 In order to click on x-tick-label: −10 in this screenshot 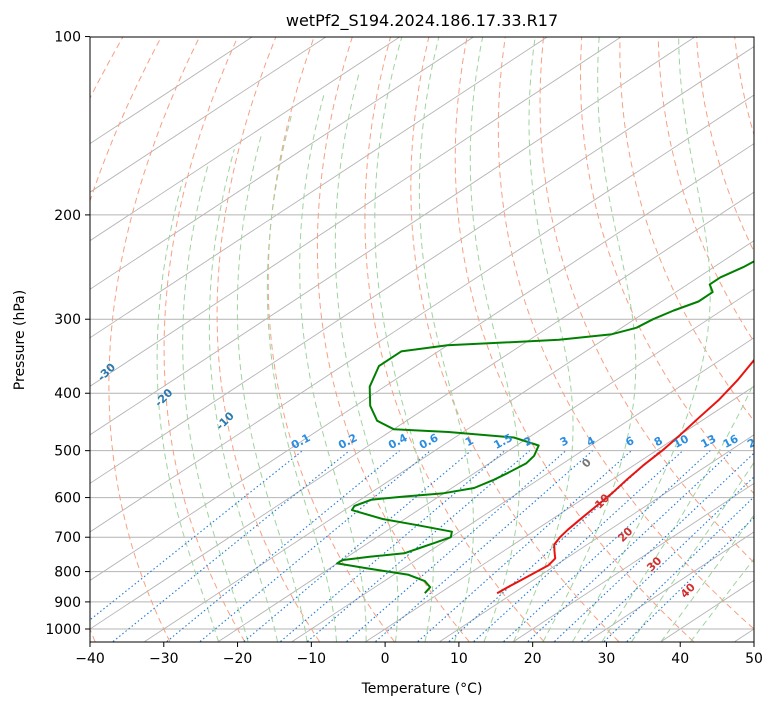, I will do `click(312, 659)`.